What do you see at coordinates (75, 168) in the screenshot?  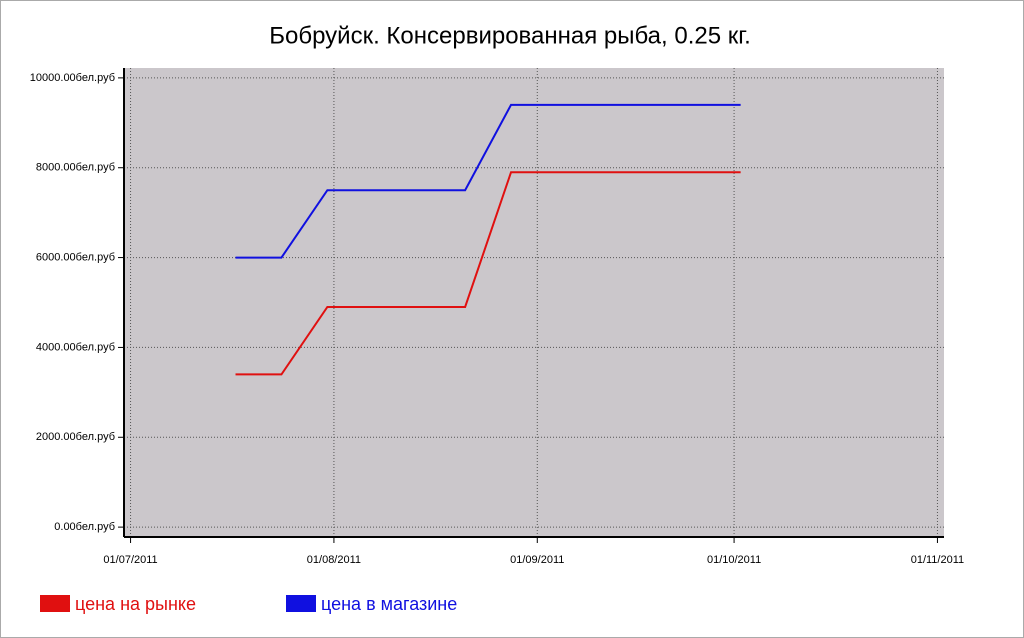 I see `y-tick-label: 8000.00бел.руб` at bounding box center [75, 168].